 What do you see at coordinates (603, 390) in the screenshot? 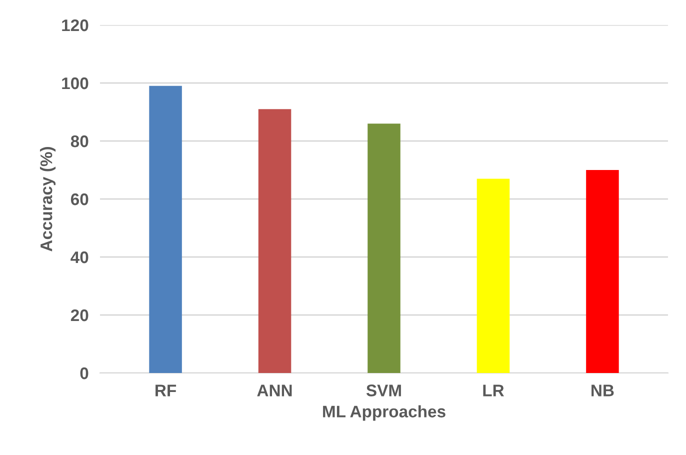
I see `x-tick-label: NB` at bounding box center [603, 390].